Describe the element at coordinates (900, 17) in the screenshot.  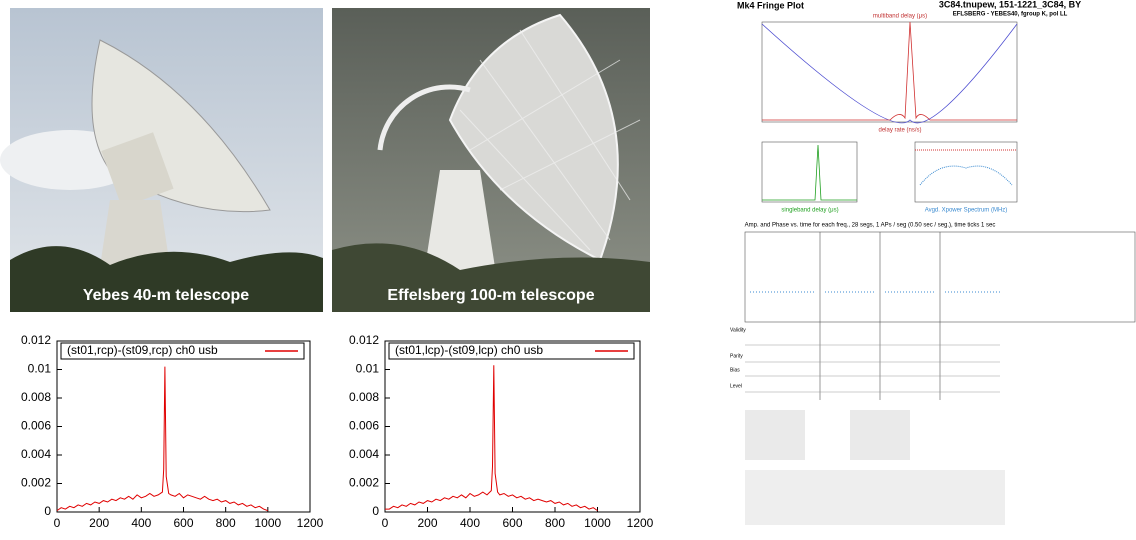
I see `axis-label: multiband delay (μs)` at that location.